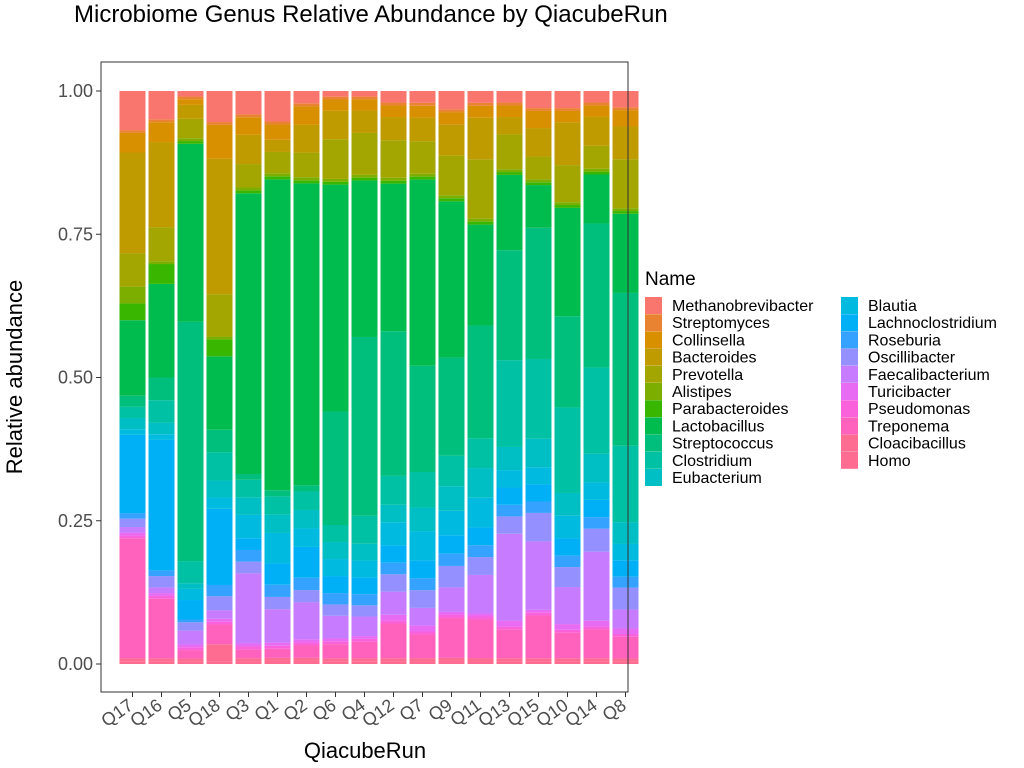 The image size is (1024, 768). I want to click on bar-segment-q8-parabacteroides, so click(625, 212).